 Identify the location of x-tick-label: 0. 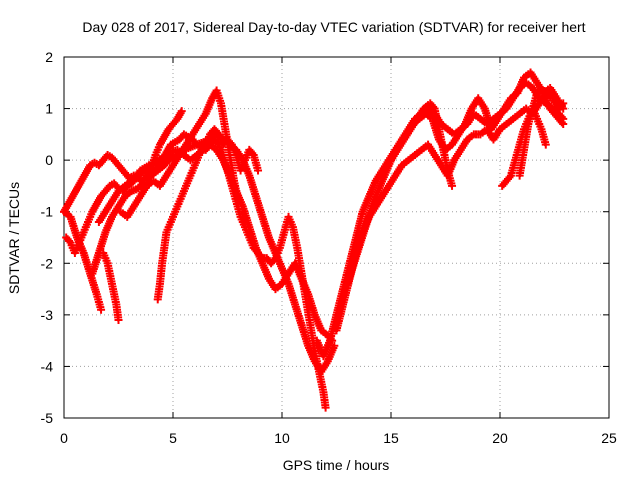
(64, 438).